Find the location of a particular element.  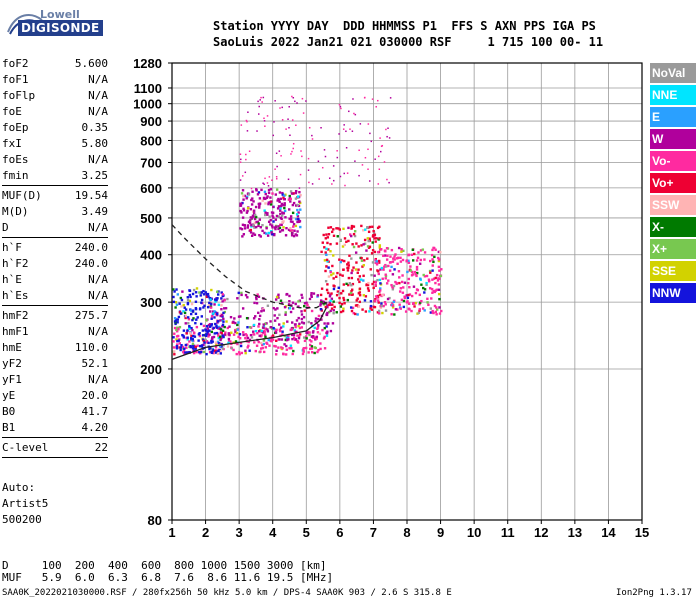

legend-item-vo: Vo+ is located at coordinates (673, 183).